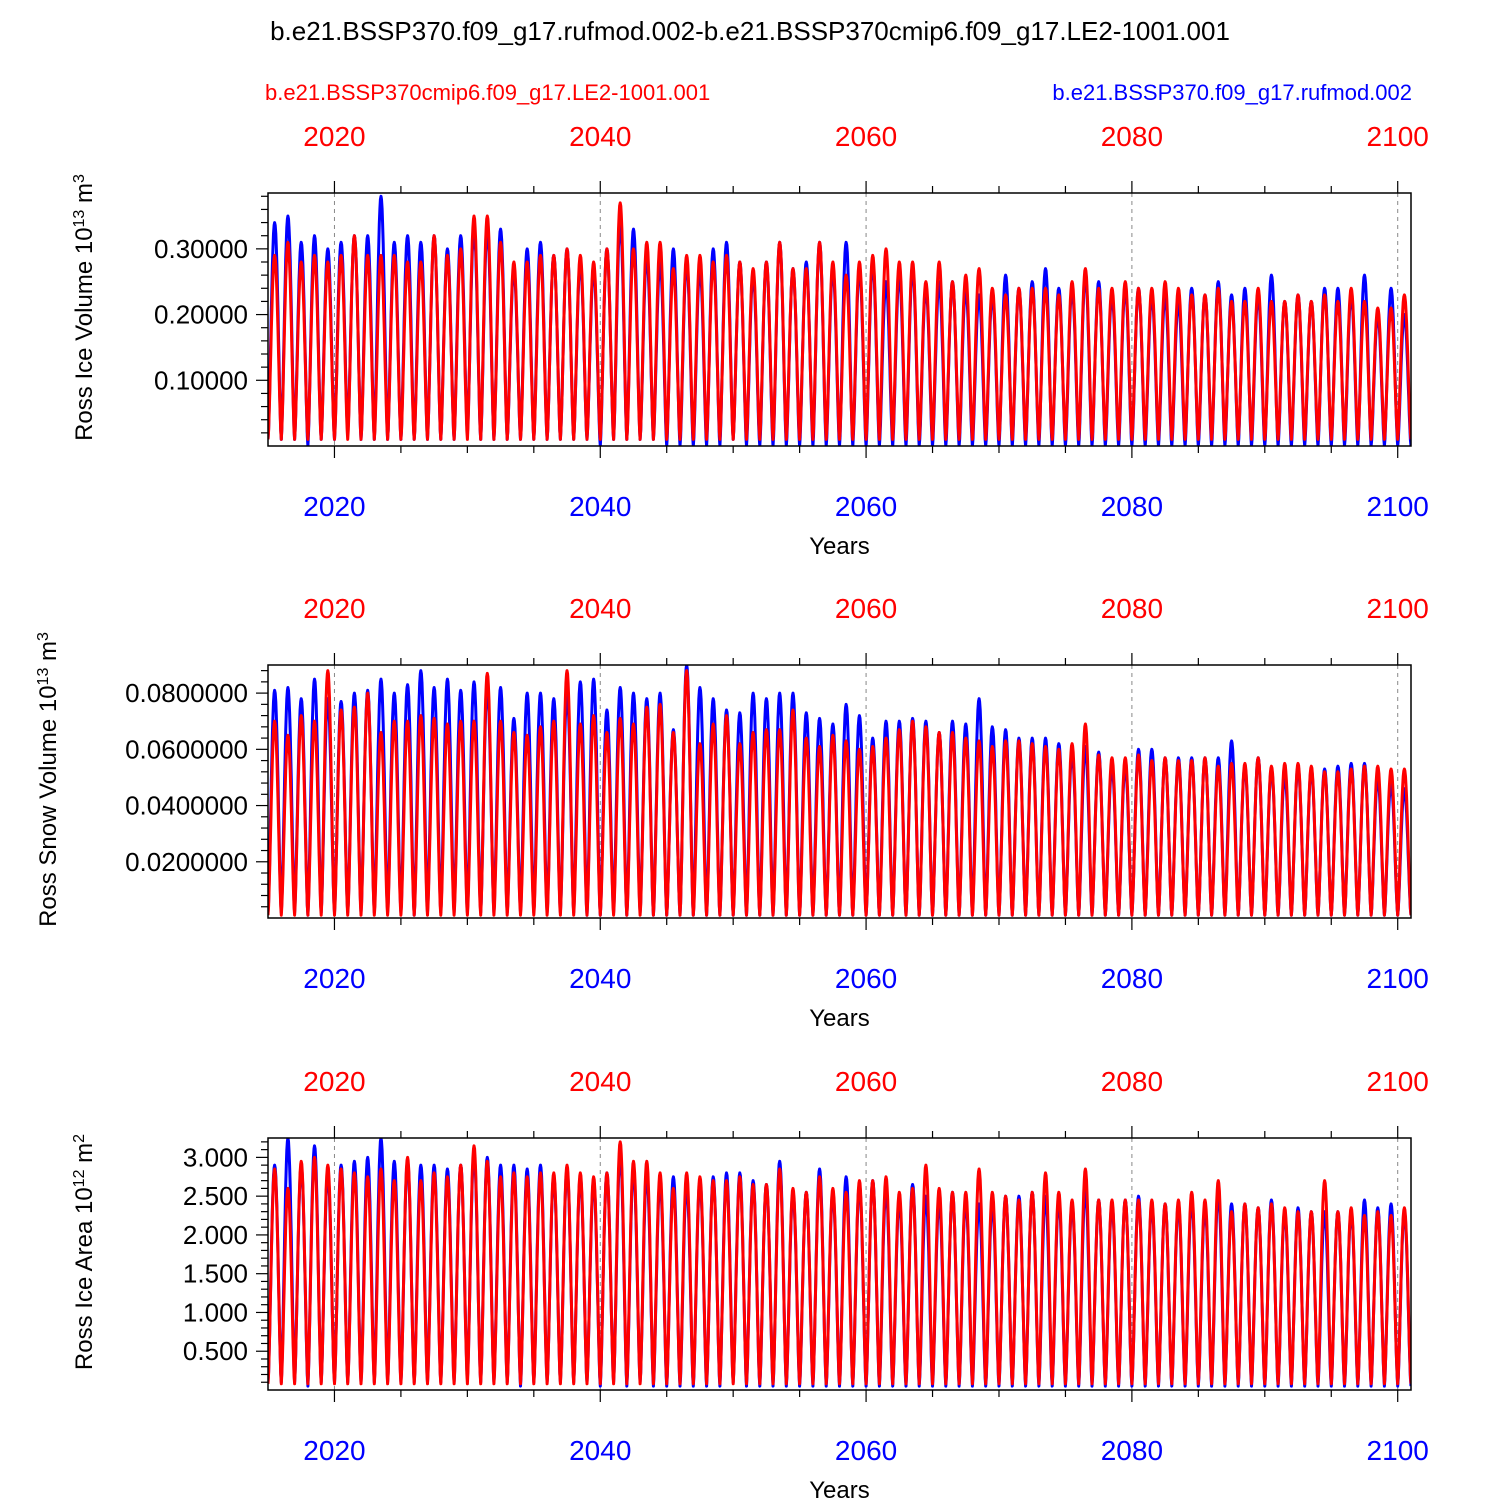 The height and width of the screenshot is (1500, 1500). What do you see at coordinates (84, 1278) in the screenshot?
I see `y-axis-label-main: Ross Ice Area 10` at bounding box center [84, 1278].